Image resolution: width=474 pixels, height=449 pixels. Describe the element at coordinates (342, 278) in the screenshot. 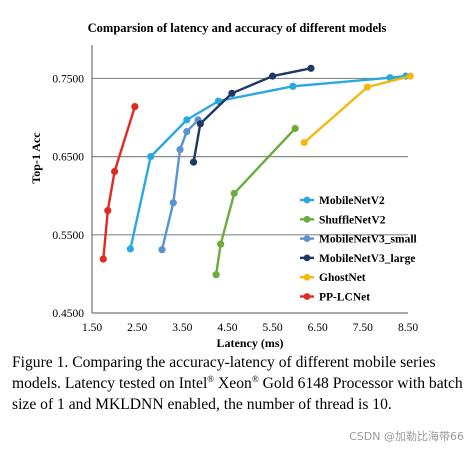

I see `legend-label-4: GhostNet` at that location.